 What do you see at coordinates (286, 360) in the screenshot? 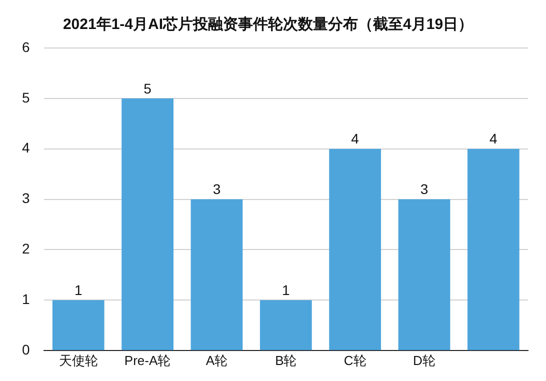
I see `x-tick-label: B轮` at bounding box center [286, 360].